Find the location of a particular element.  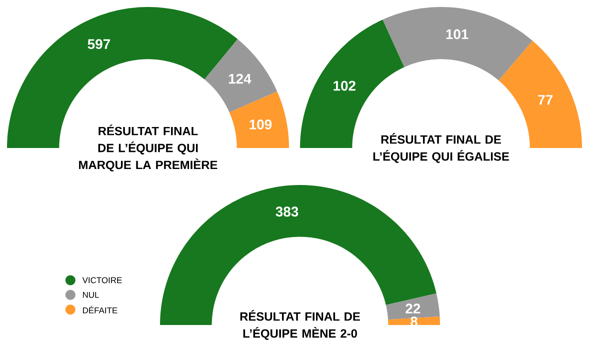

legend-label: DÉFAITE is located at coordinates (100, 310).